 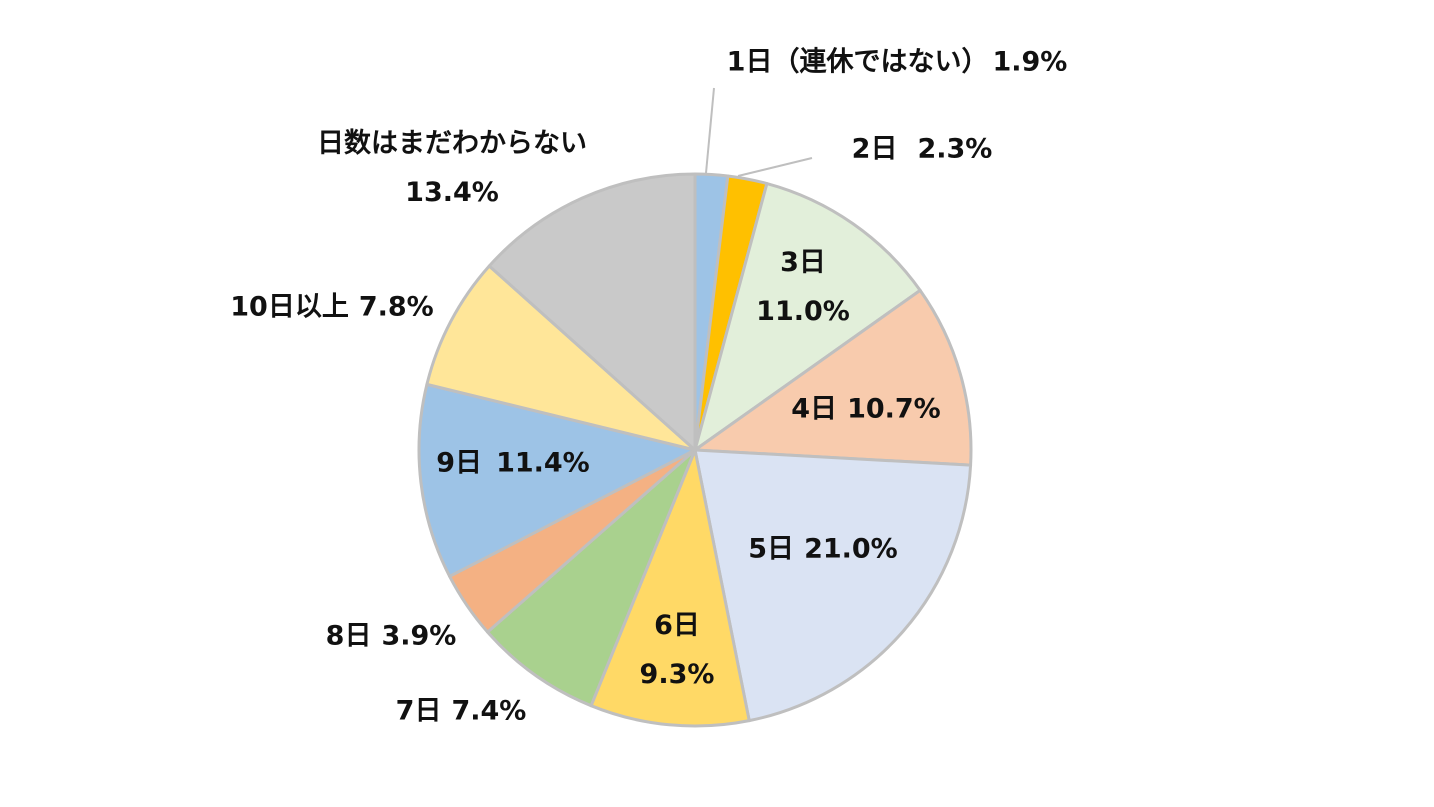 What do you see at coordinates (348, 636) in the screenshot?
I see `label-category: 8日` at bounding box center [348, 636].